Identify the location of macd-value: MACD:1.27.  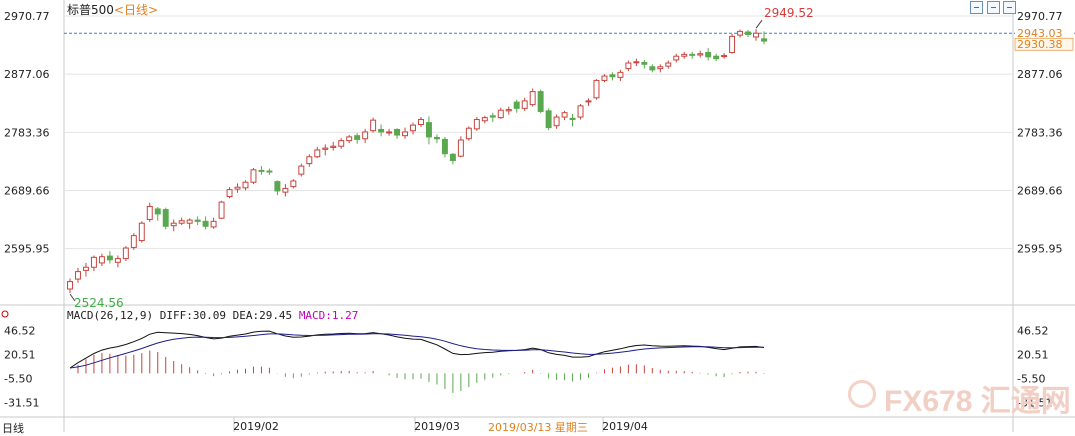
(328, 315).